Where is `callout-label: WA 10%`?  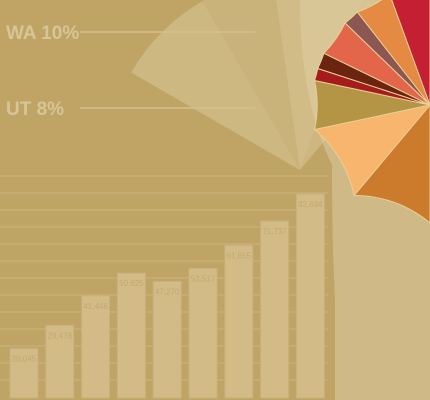
callout-label: WA 10% is located at coordinates (42, 33).